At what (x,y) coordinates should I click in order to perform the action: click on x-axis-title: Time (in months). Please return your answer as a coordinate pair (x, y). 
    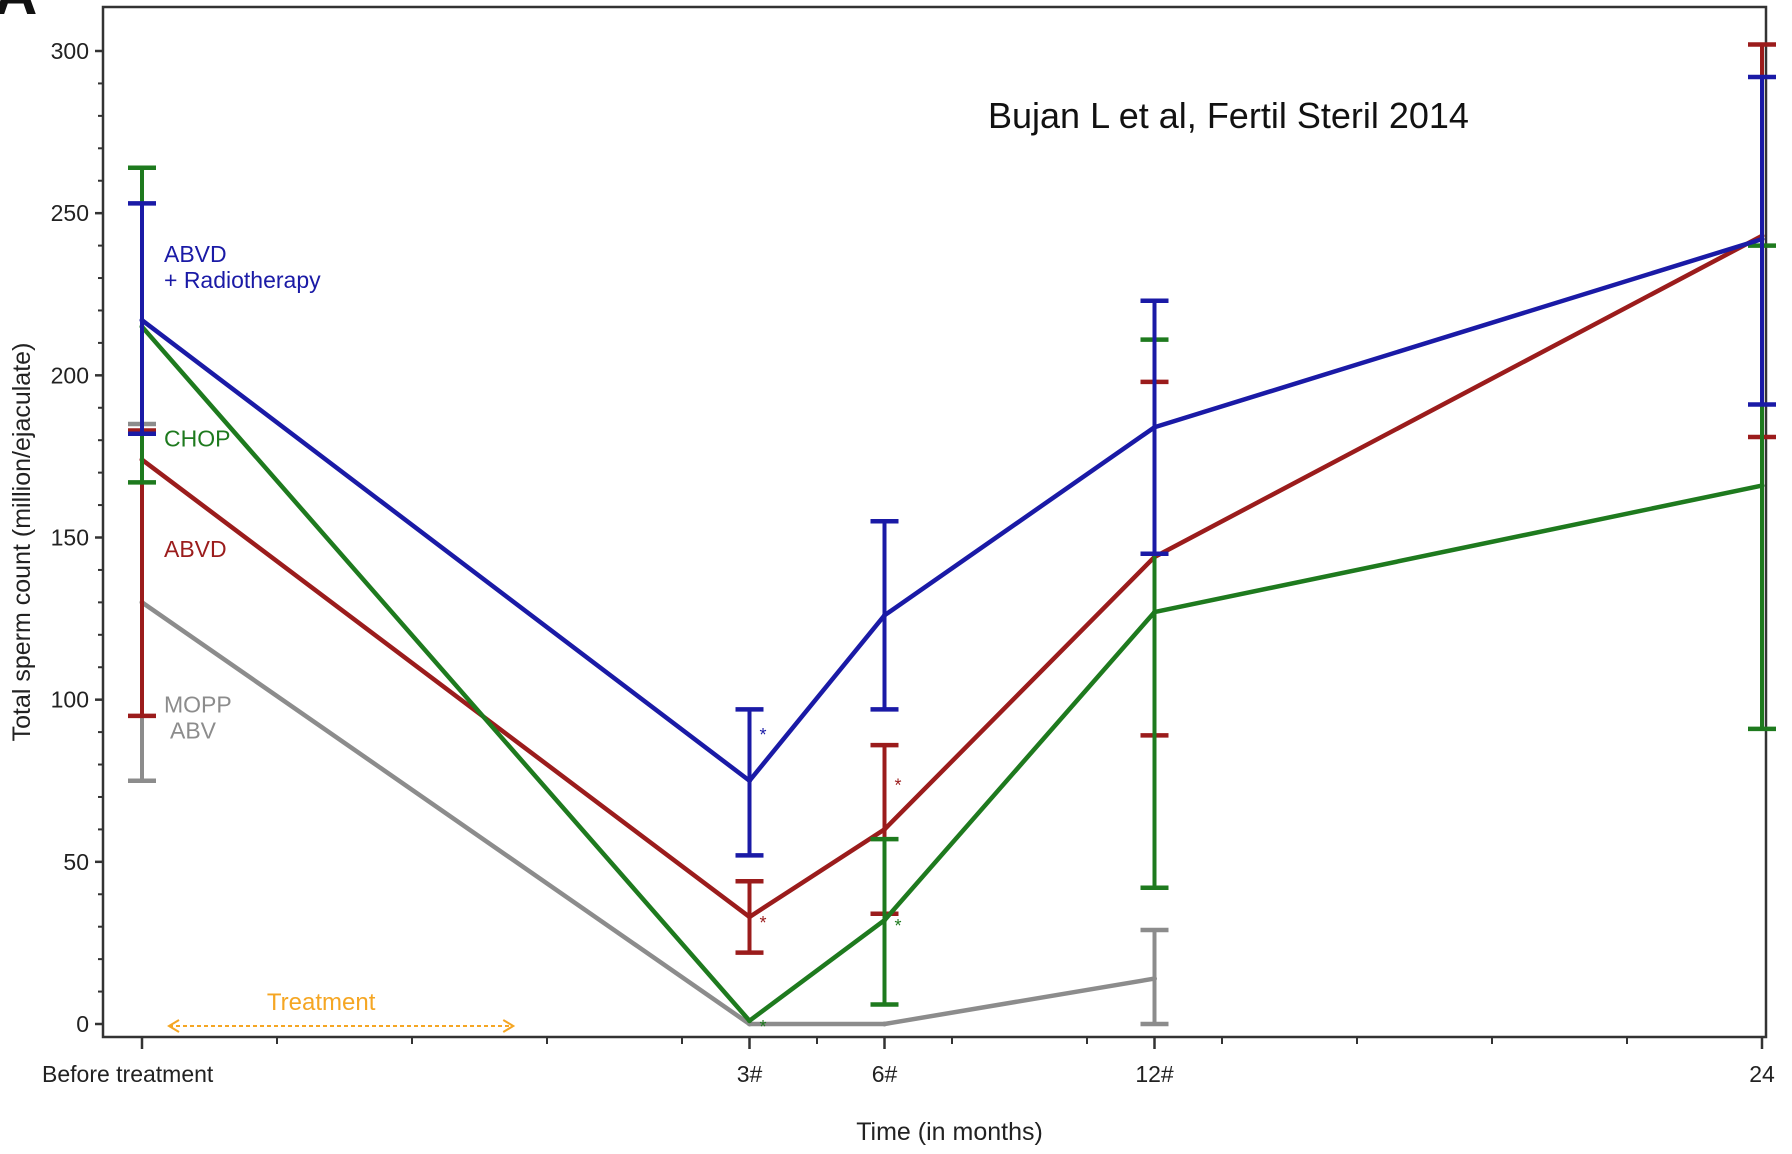
    Looking at the image, I should click on (949, 1132).